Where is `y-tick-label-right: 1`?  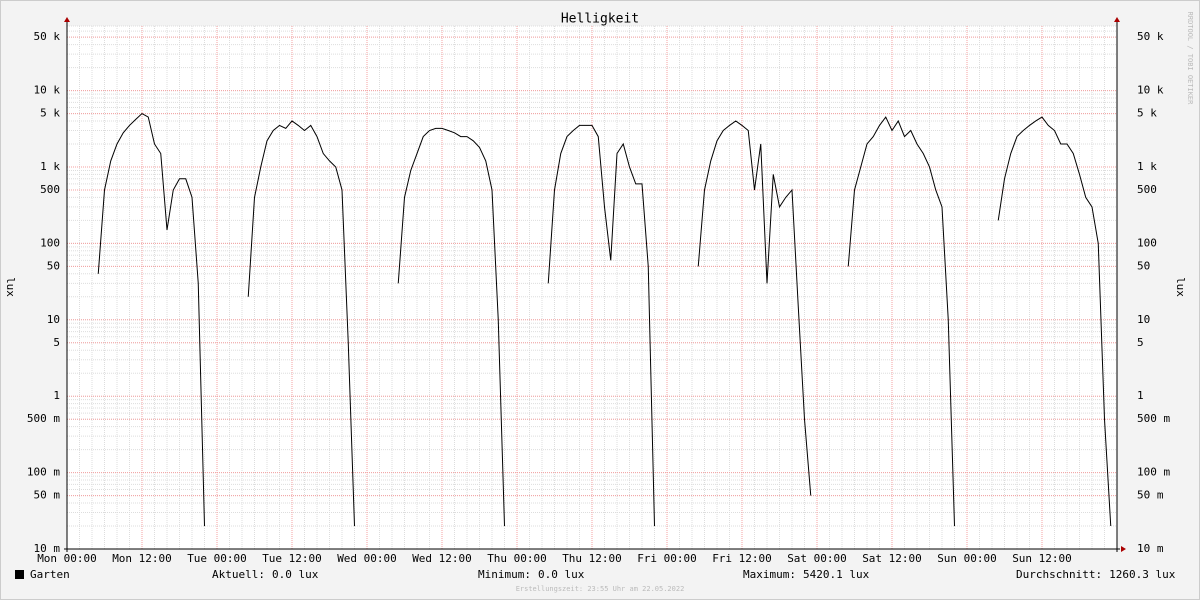
y-tick-label-right: 1 is located at coordinates (1140, 395).